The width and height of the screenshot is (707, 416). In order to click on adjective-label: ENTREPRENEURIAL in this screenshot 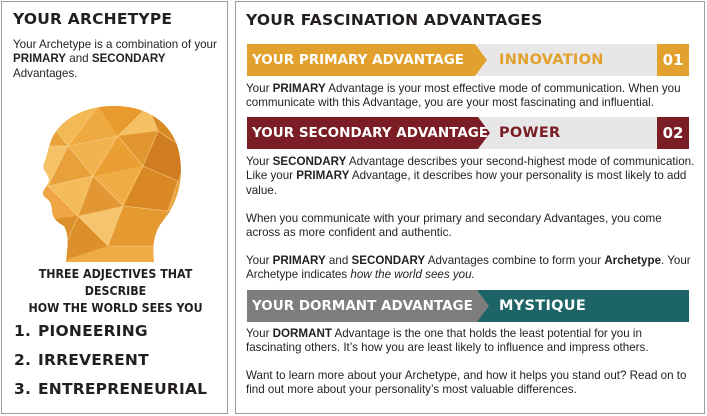, I will do `click(123, 389)`.